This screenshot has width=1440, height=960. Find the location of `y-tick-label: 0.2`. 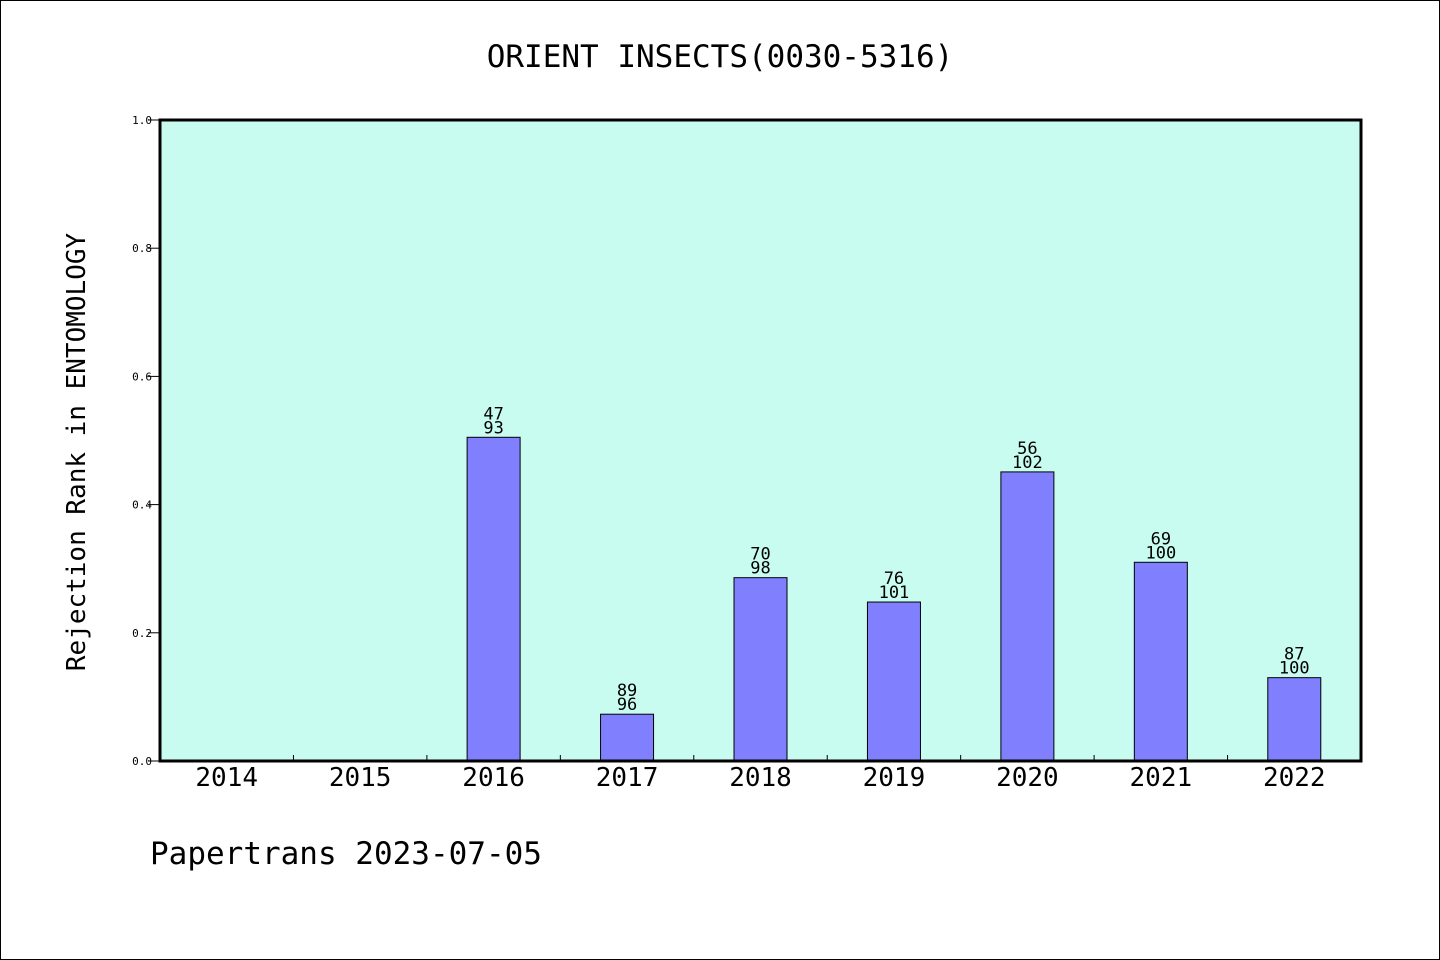

y-tick-label: 0.2 is located at coordinates (142, 633).